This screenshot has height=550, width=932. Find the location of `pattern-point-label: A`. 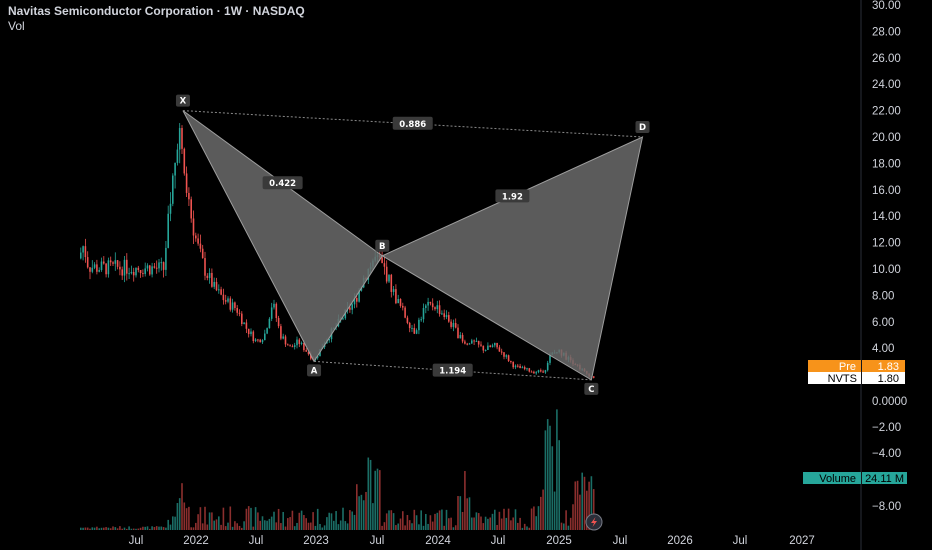

pattern-point-label: A is located at coordinates (314, 371).